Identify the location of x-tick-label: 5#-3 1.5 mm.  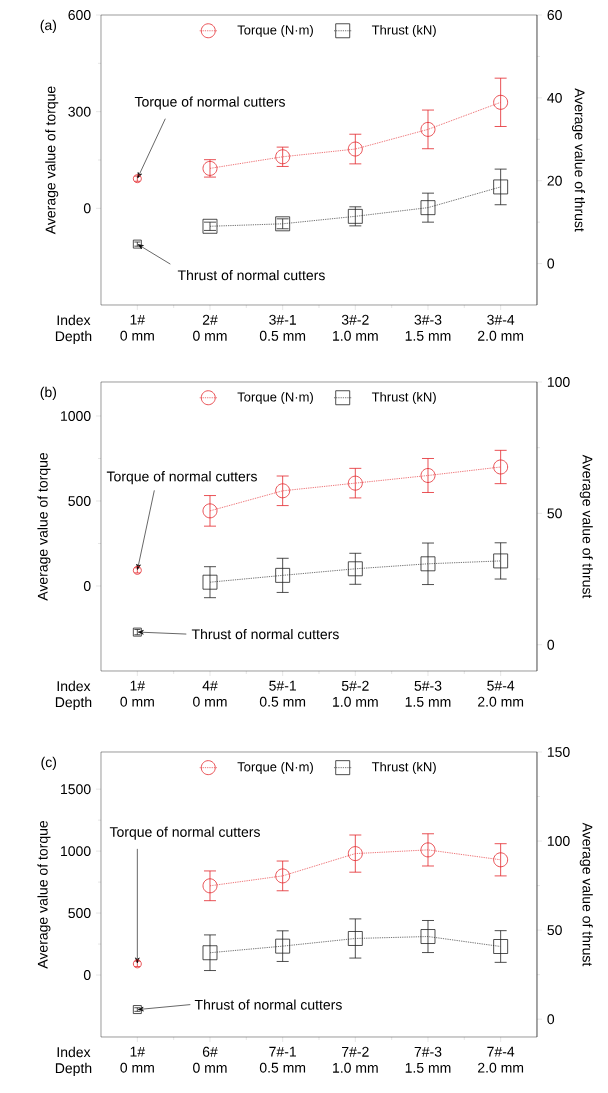
(428, 693).